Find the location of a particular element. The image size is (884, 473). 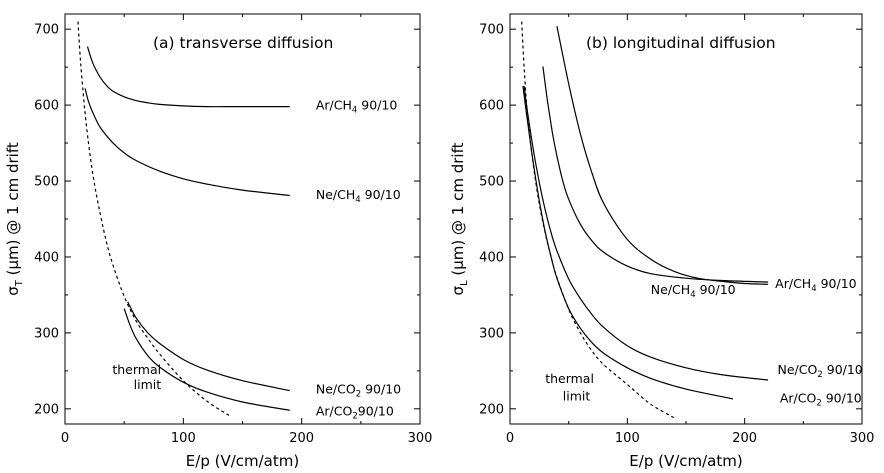

y-axis-title: σL (μm) @ 1 cm drift is located at coordinates (459, 218).